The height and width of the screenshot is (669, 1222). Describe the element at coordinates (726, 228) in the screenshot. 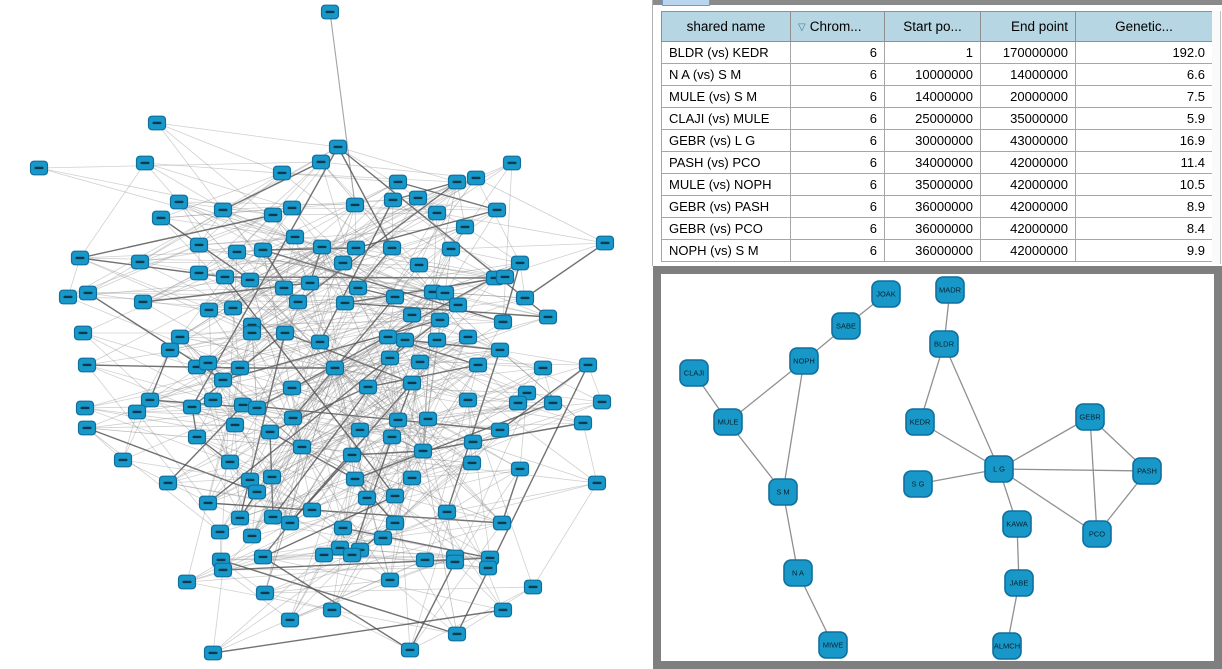

I see `table-cell: GEBR (vs) PCO` at that location.